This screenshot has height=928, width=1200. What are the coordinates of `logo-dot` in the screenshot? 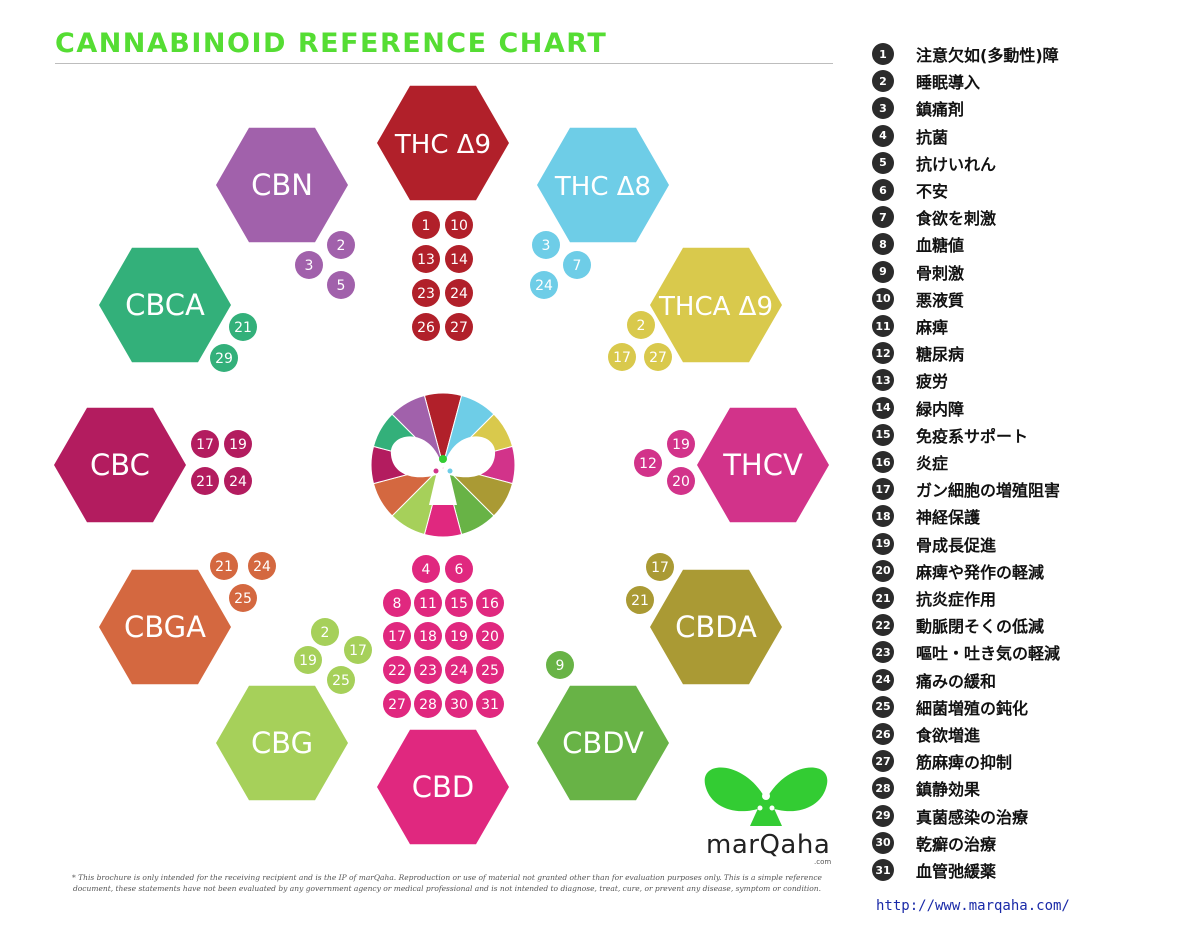 It's located at (772, 808).